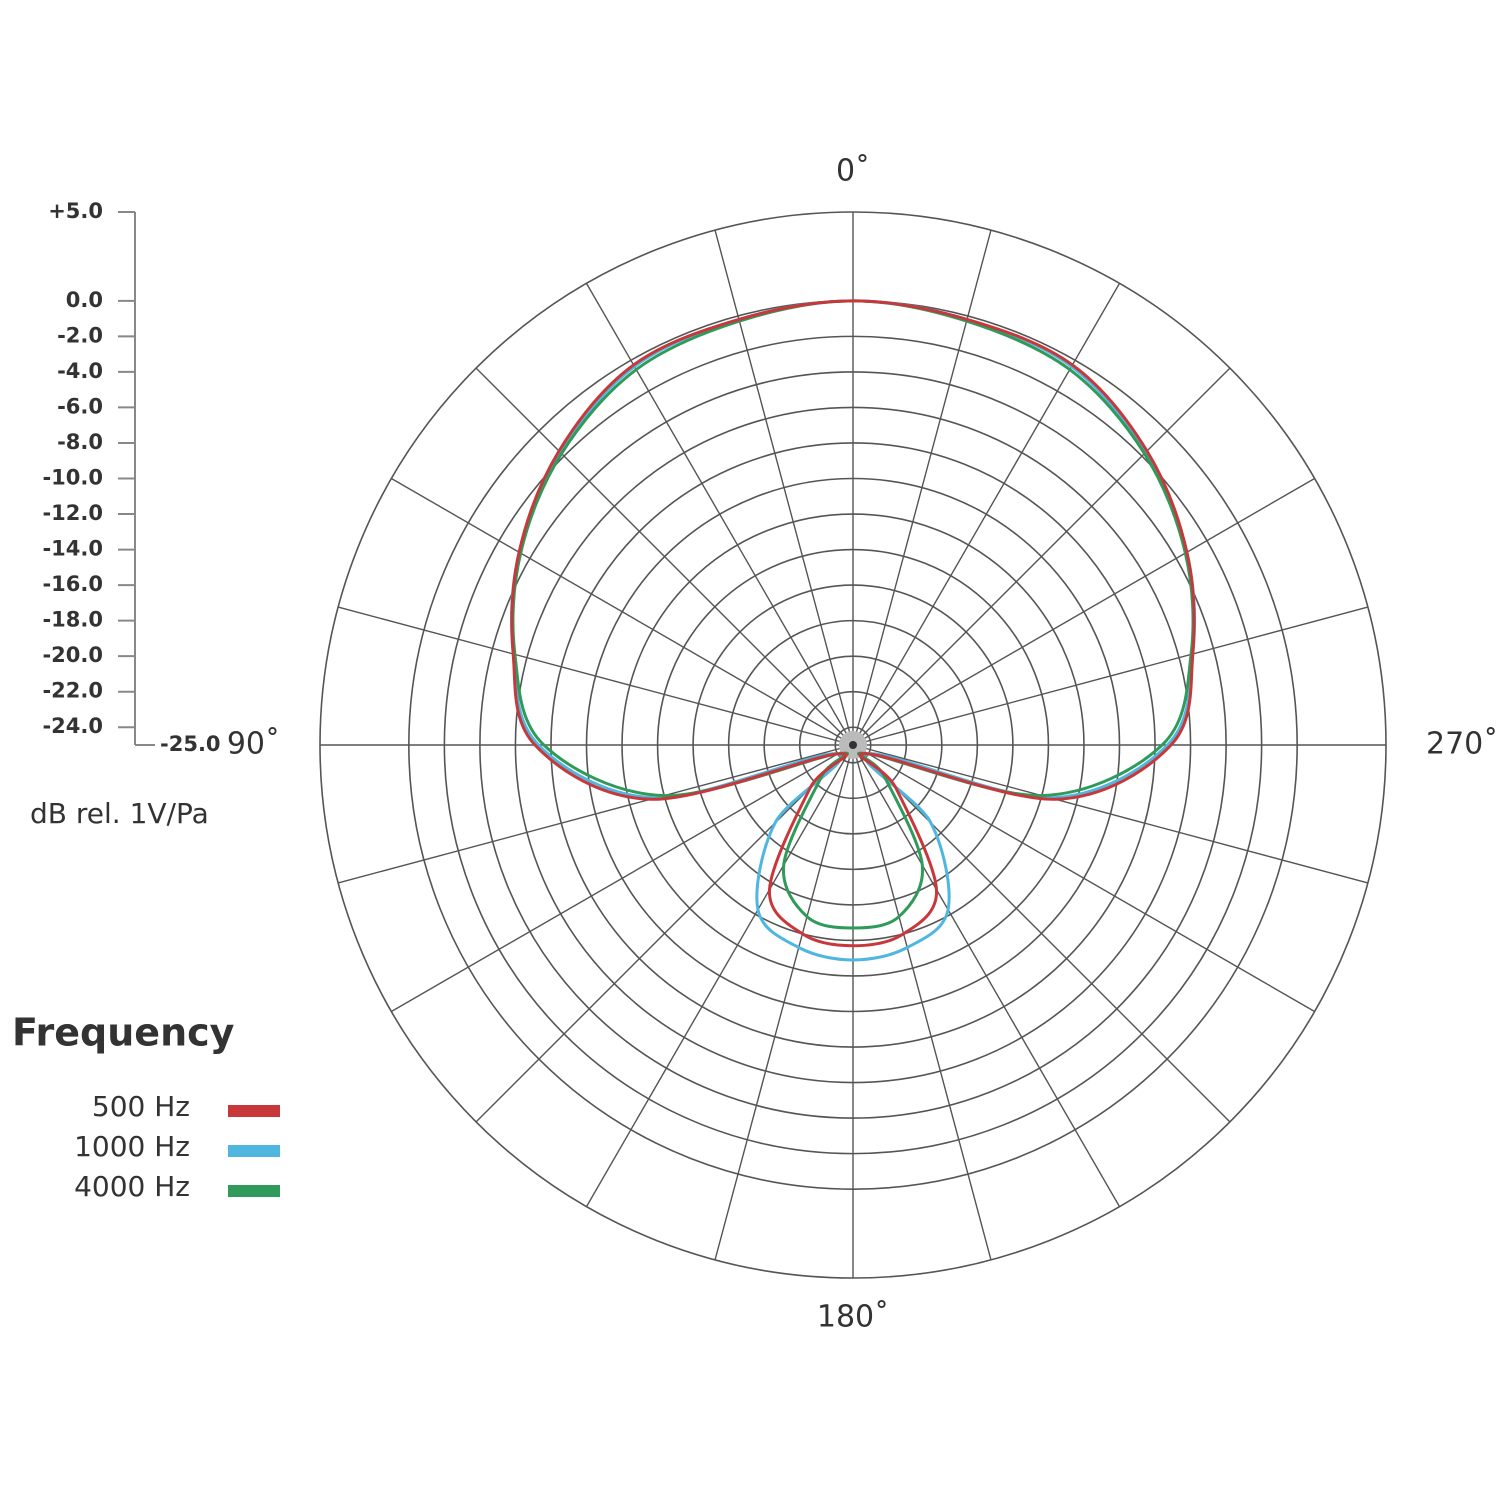 Image resolution: width=1500 pixels, height=1504 pixels. What do you see at coordinates (80, 442) in the screenshot?
I see `radial-tick-label: -8.0` at bounding box center [80, 442].